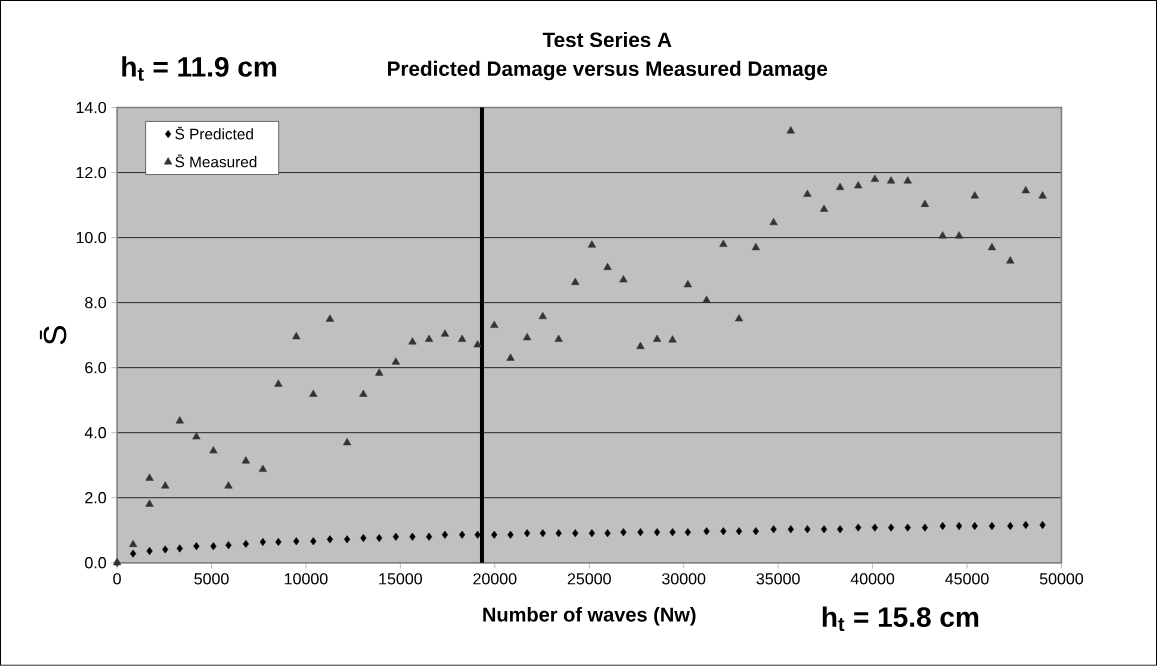 This screenshot has width=1157, height=666. What do you see at coordinates (96, 368) in the screenshot?
I see `y-tick-label: 6.0` at bounding box center [96, 368].